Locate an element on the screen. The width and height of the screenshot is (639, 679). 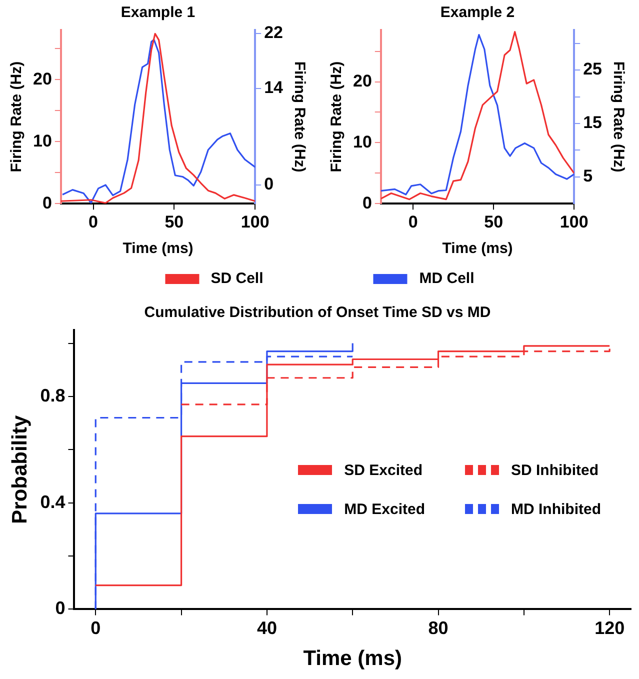
x-tick-label: 120 is located at coordinates (609, 628).